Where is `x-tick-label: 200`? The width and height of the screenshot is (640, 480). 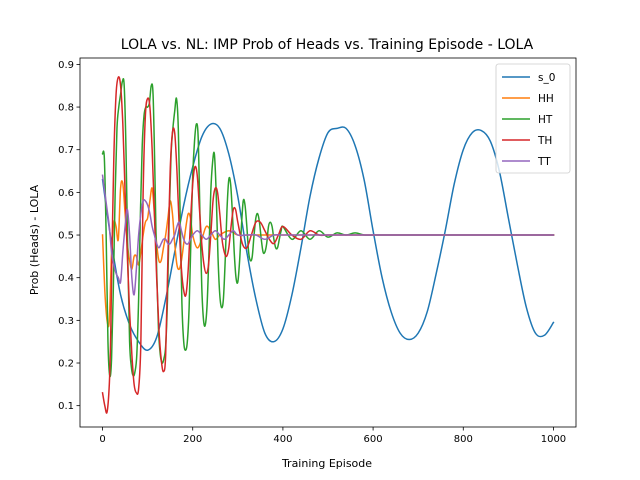
x-tick-label: 200 is located at coordinates (192, 439).